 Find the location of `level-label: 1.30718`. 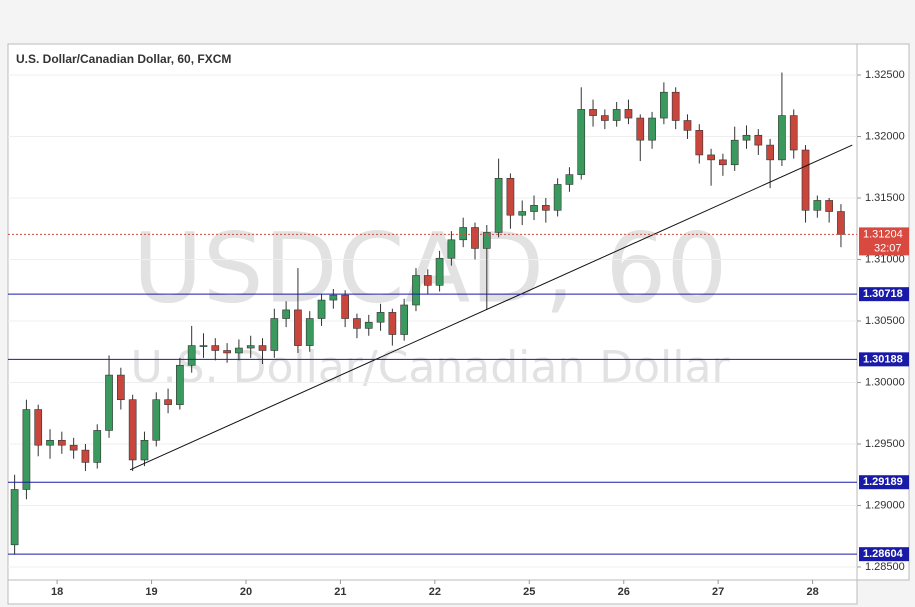

level-label: 1.30718 is located at coordinates (883, 294).